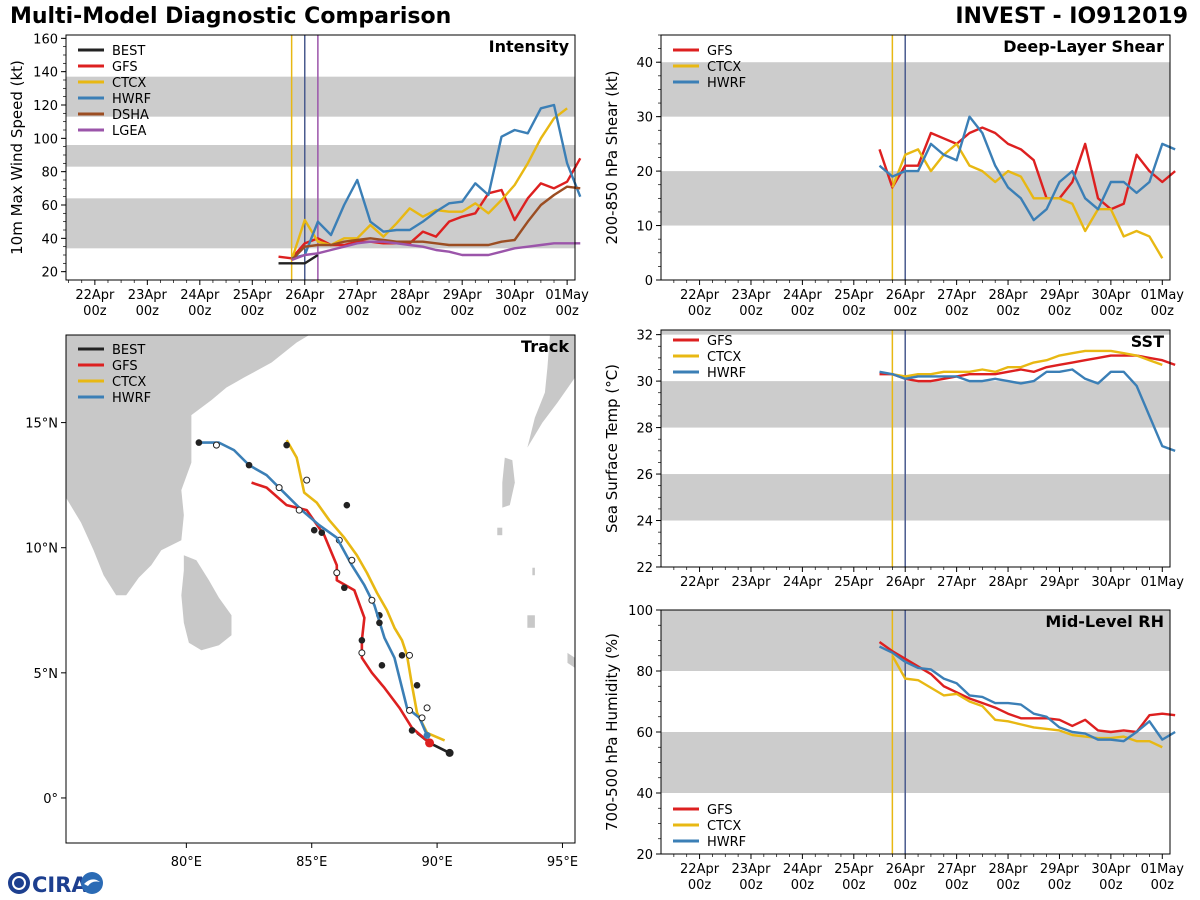 The width and height of the screenshot is (1200, 900). I want to click on y-tick-label: 100, so click(45, 139).